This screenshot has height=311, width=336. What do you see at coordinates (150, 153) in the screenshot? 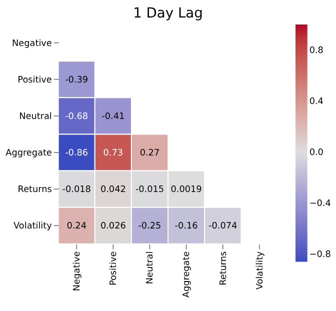
I see `data-label: 0.27` at bounding box center [150, 153].